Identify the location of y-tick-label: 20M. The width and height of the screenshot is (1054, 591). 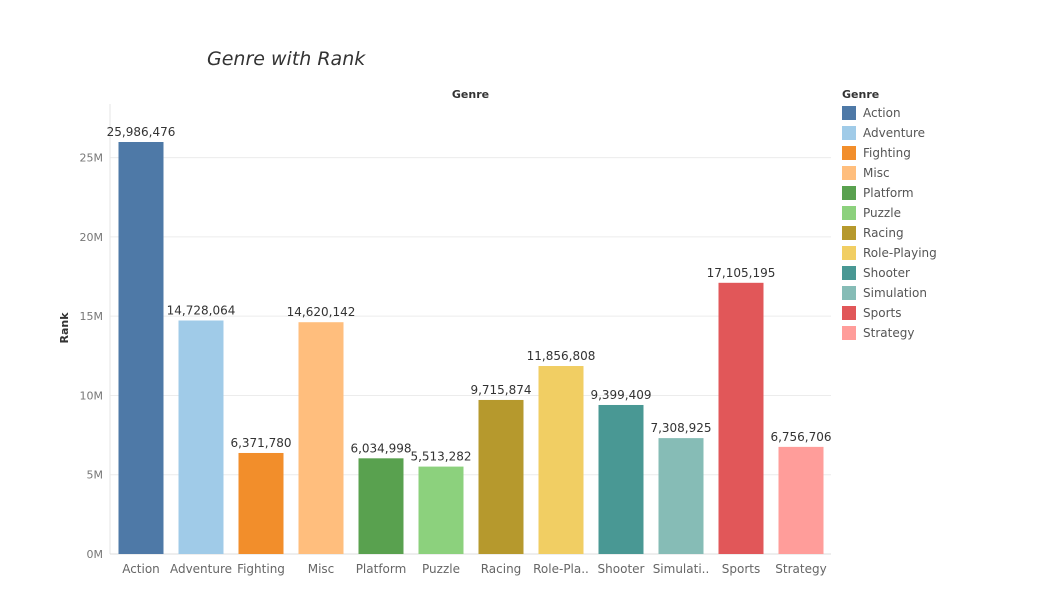
(92, 237).